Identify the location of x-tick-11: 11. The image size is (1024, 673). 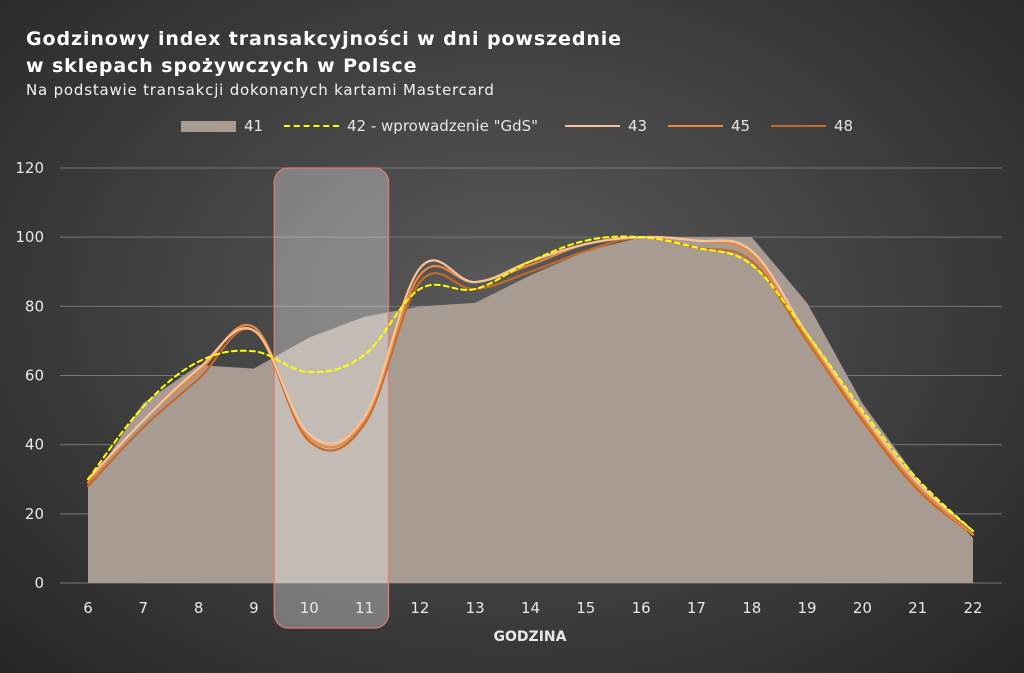
(364, 608).